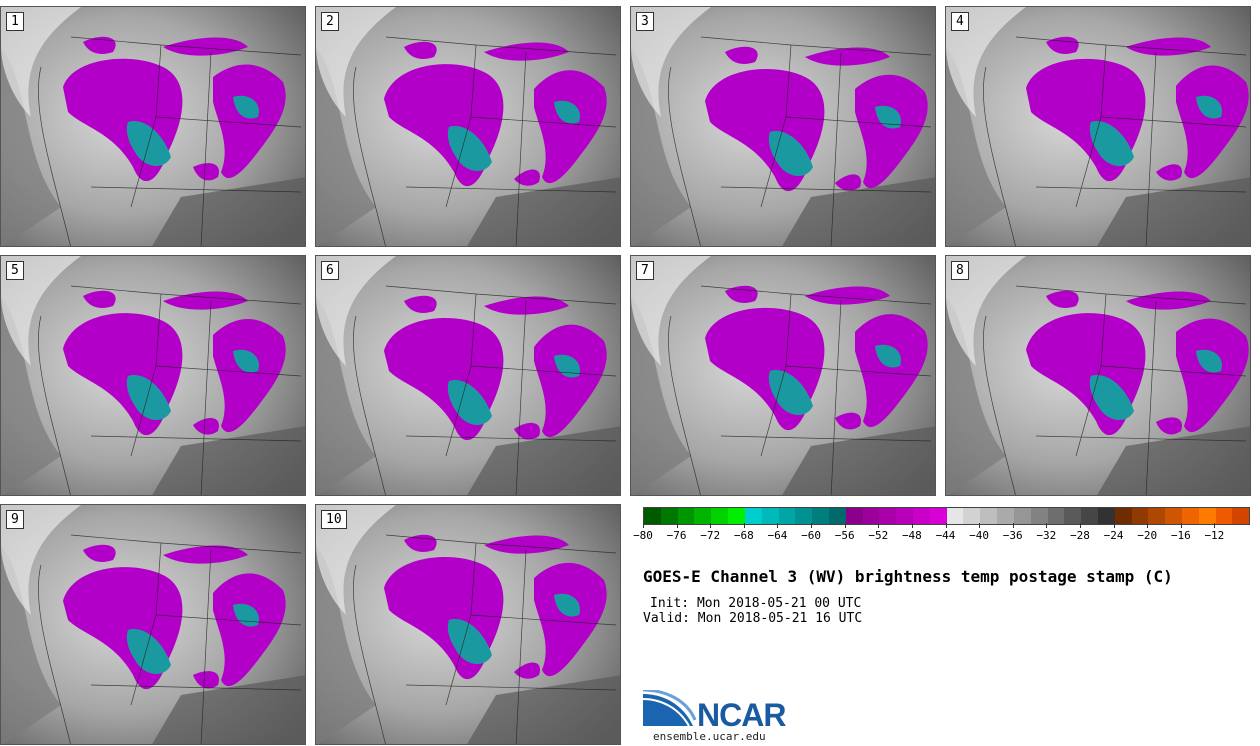 The width and height of the screenshot is (1260, 746). Describe the element at coordinates (330, 270) in the screenshot. I see `panel-number: 6` at that location.